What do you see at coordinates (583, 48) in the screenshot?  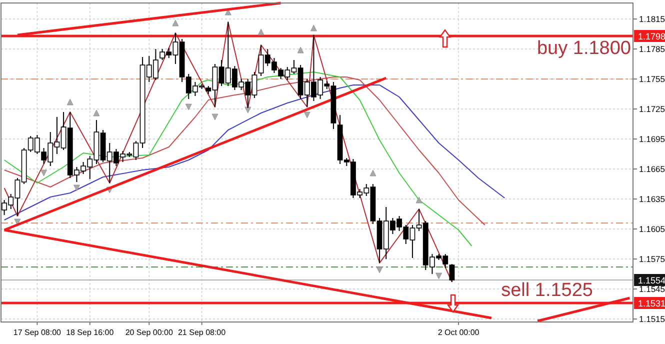 I see `annotation: buy 1.1800` at bounding box center [583, 48].